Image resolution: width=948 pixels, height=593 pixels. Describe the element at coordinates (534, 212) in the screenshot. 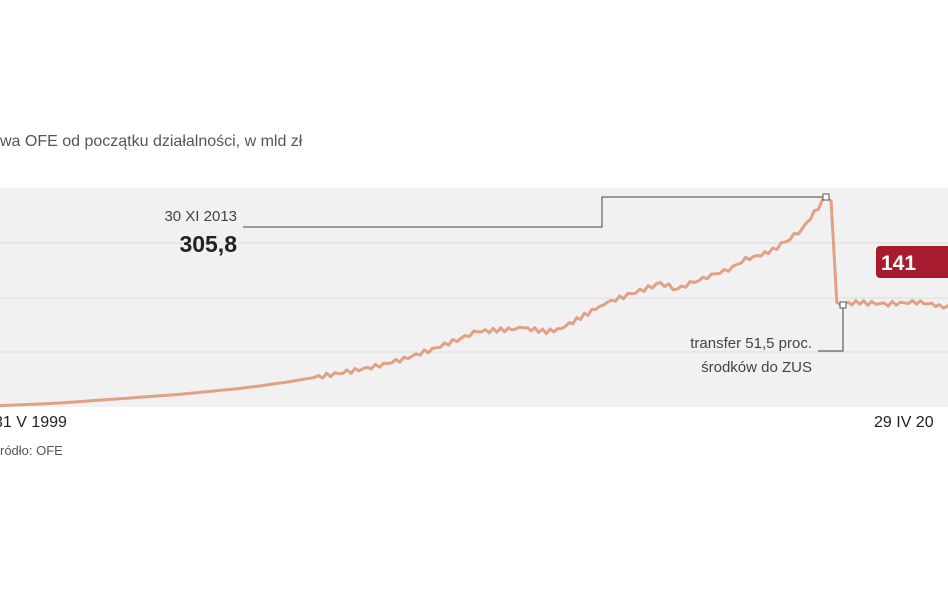

I see `peak-leader-line` at that location.